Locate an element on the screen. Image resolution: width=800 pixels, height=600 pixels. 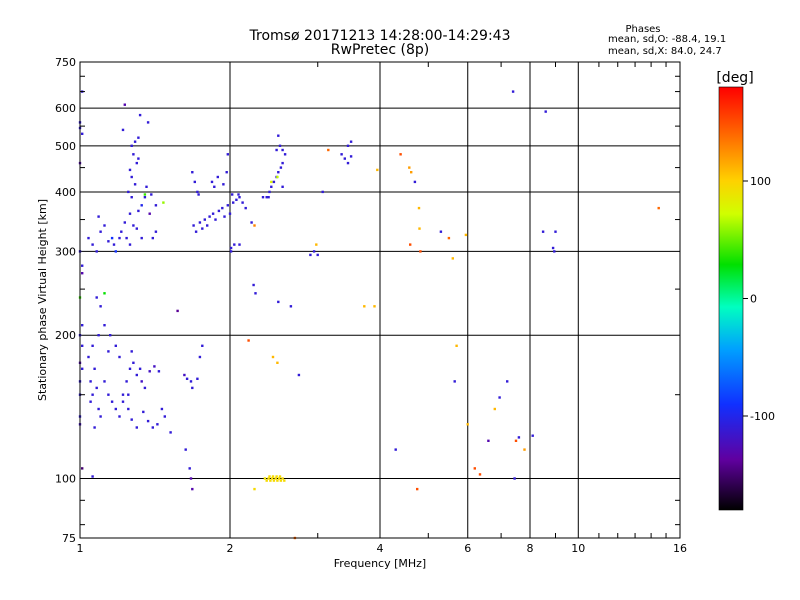
colorbar-label: [deg] is located at coordinates (734, 78).